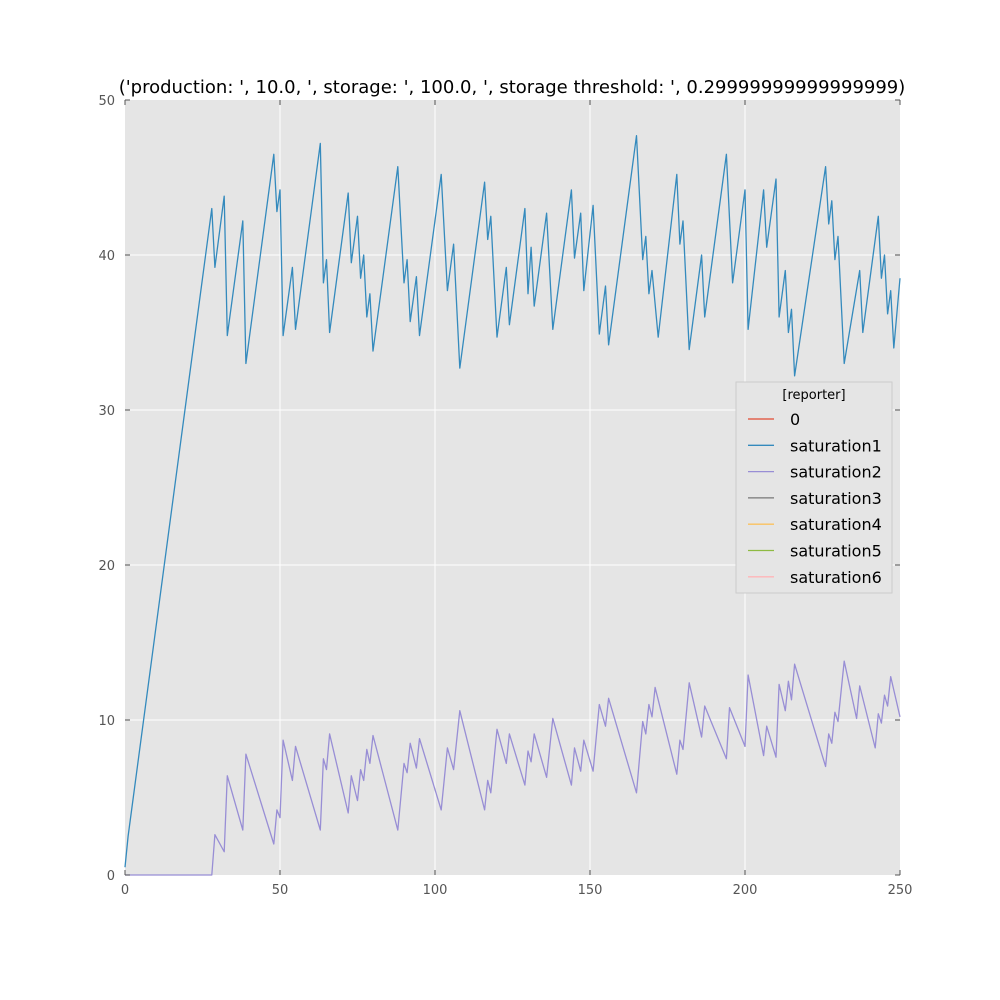 This screenshot has width=1000, height=1000. Describe the element at coordinates (106, 101) in the screenshot. I see `y-tick-label: 50` at that location.